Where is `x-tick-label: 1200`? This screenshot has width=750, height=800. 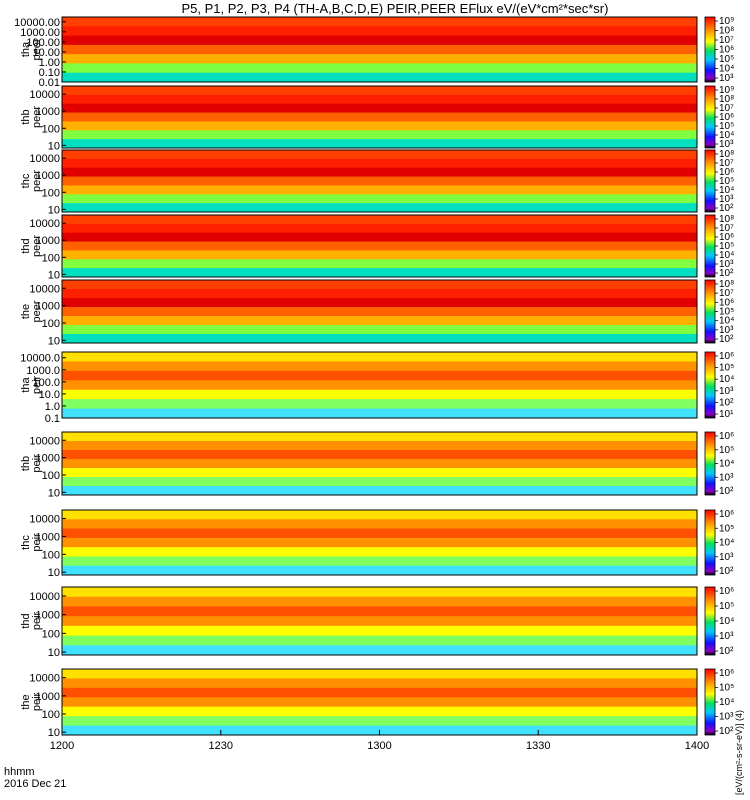 x-tick-label: 1200 is located at coordinates (62, 746).